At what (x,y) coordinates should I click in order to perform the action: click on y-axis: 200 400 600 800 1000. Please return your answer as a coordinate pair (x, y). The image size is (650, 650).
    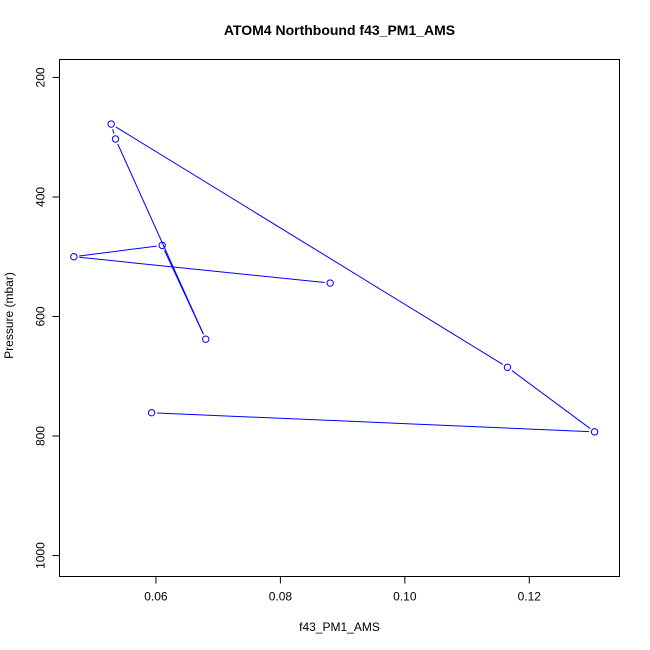
    Looking at the image, I should click on (47, 318).